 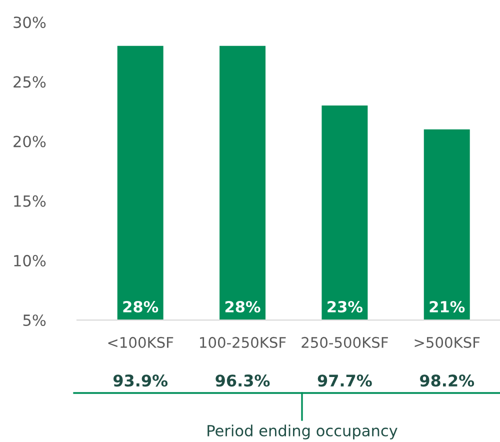 I want to click on x-tick-label: 100-250KSF, so click(x=243, y=342).